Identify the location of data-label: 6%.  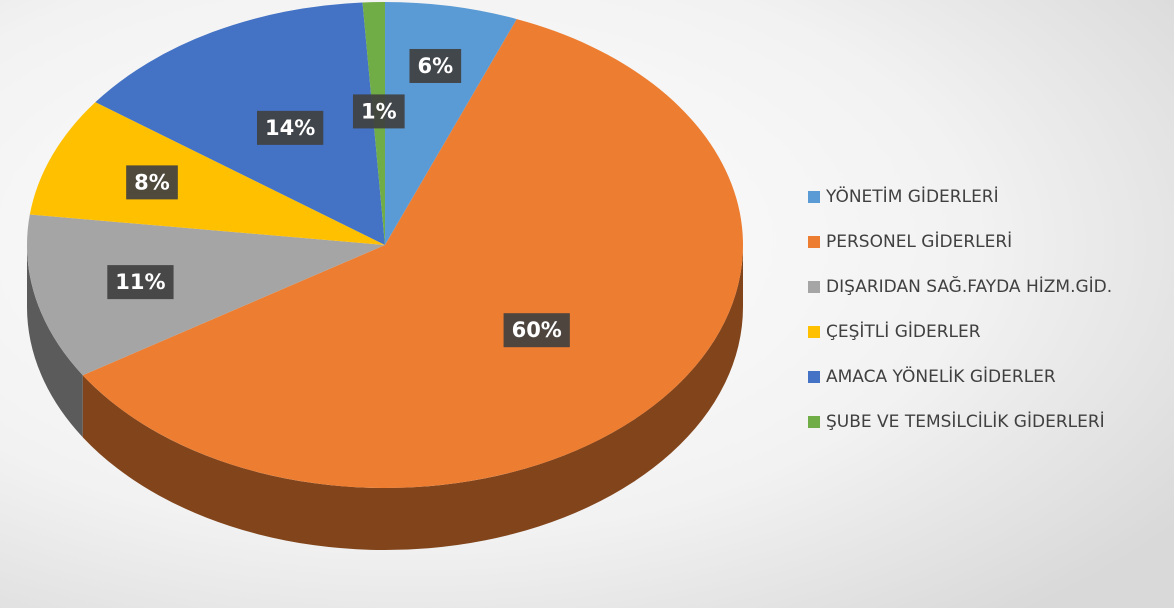
(435, 66).